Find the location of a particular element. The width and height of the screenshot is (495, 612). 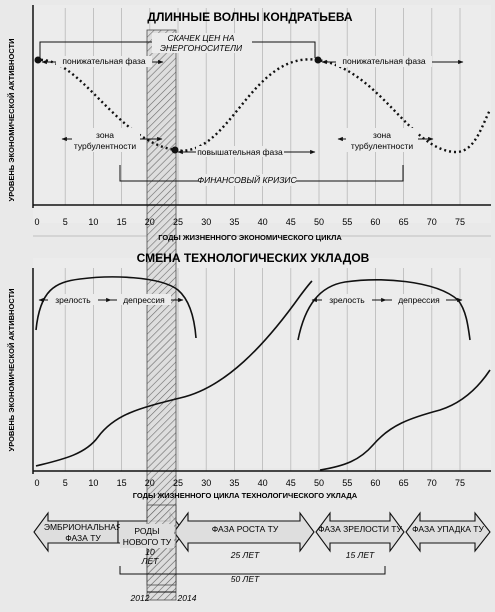

top-tick-label: 35 is located at coordinates (234, 222).